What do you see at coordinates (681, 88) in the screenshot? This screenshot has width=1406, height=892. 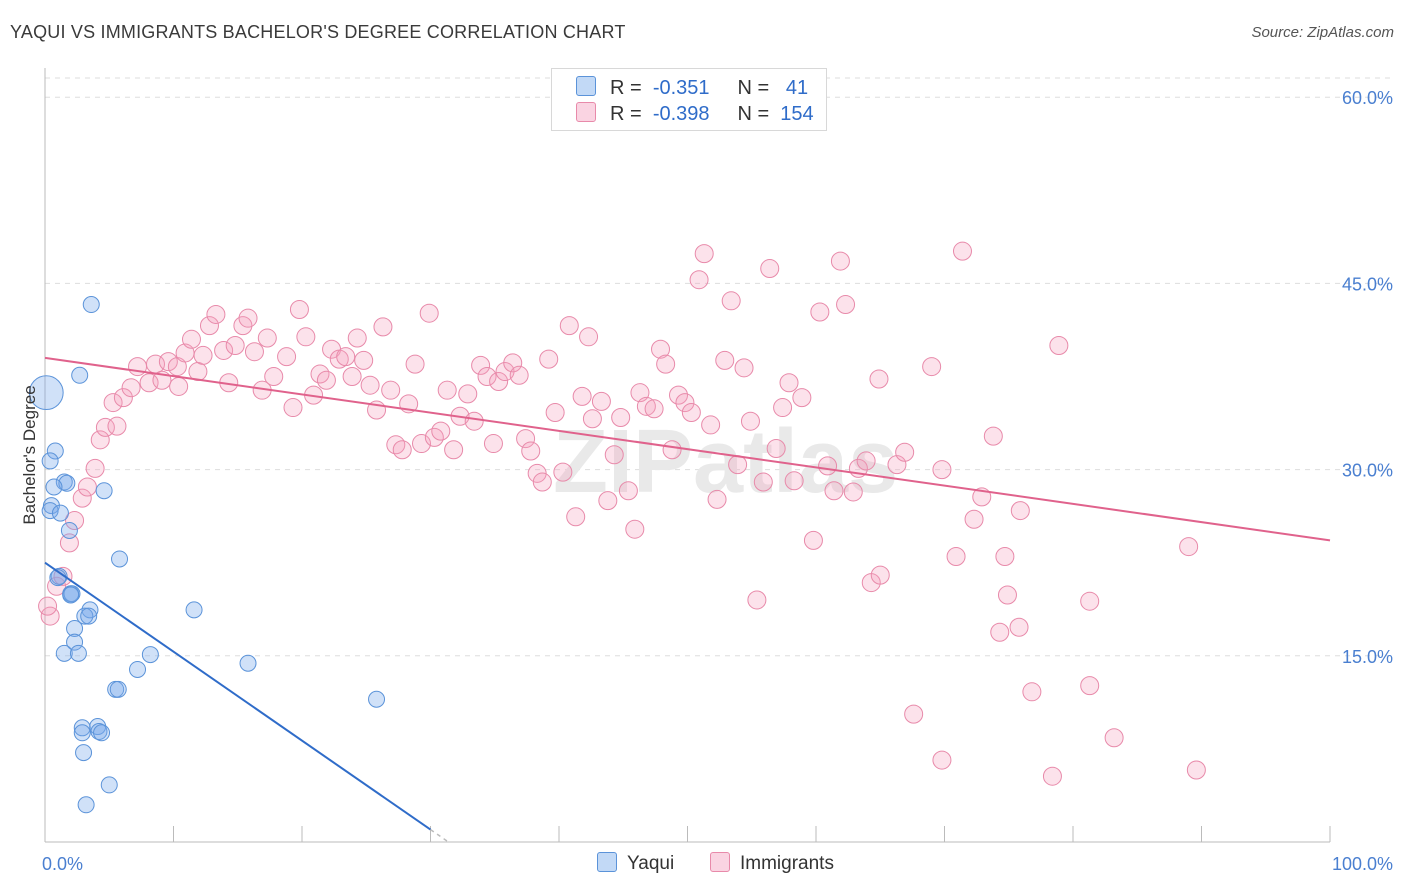 I see `legend-r-value: -0.351` at bounding box center [681, 88].